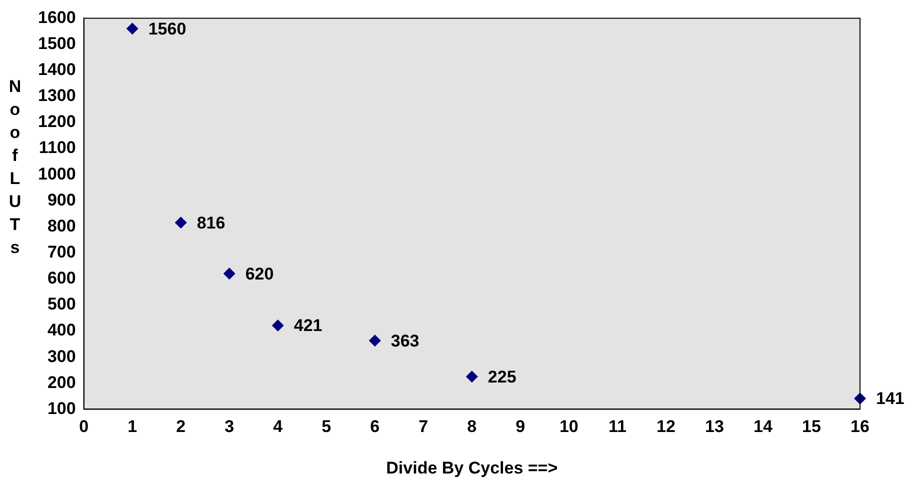 The height and width of the screenshot is (487, 918). Describe the element at coordinates (308, 326) in the screenshot. I see `data-label: 421` at that location.